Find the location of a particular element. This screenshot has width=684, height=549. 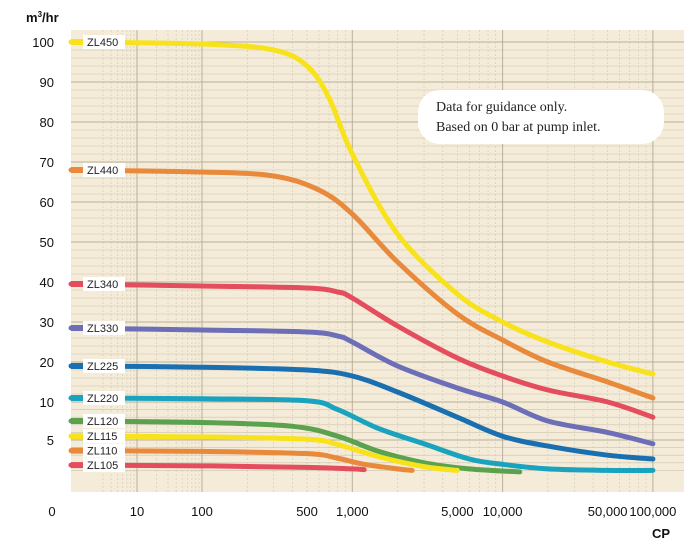

series-label-box-zl340 is located at coordinates (104, 284).